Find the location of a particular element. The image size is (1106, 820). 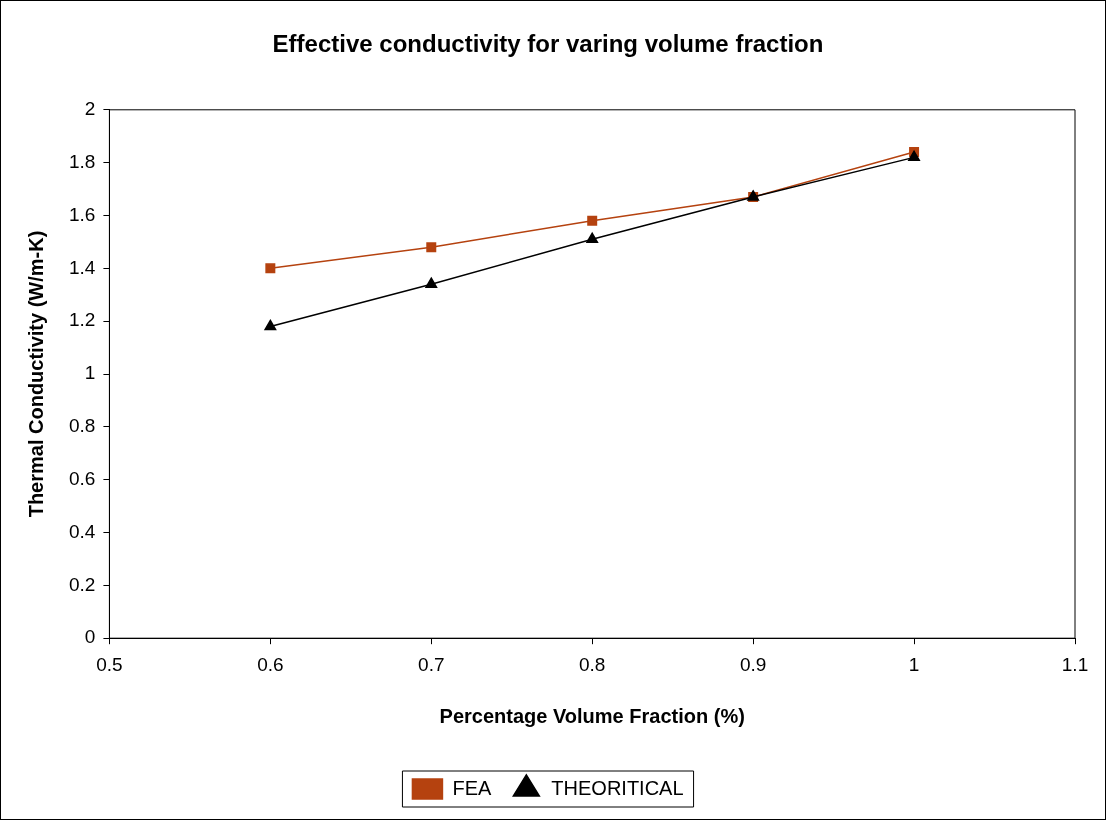

x-axis-title: Percentage Volume Fraction (%) is located at coordinates (592, 715).